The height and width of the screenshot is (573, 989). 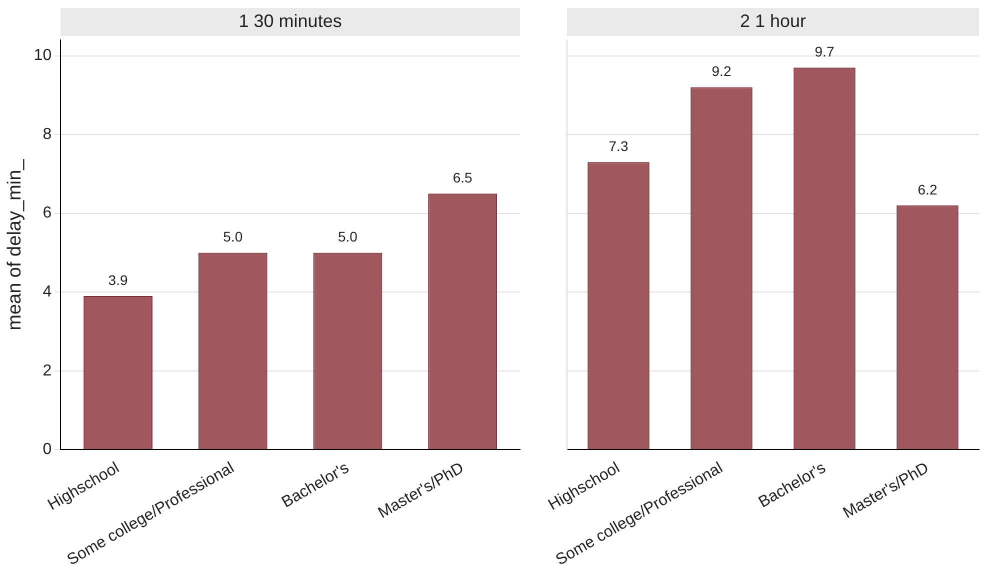 I want to click on chart-title: 1 30 minutes, so click(x=290, y=20).